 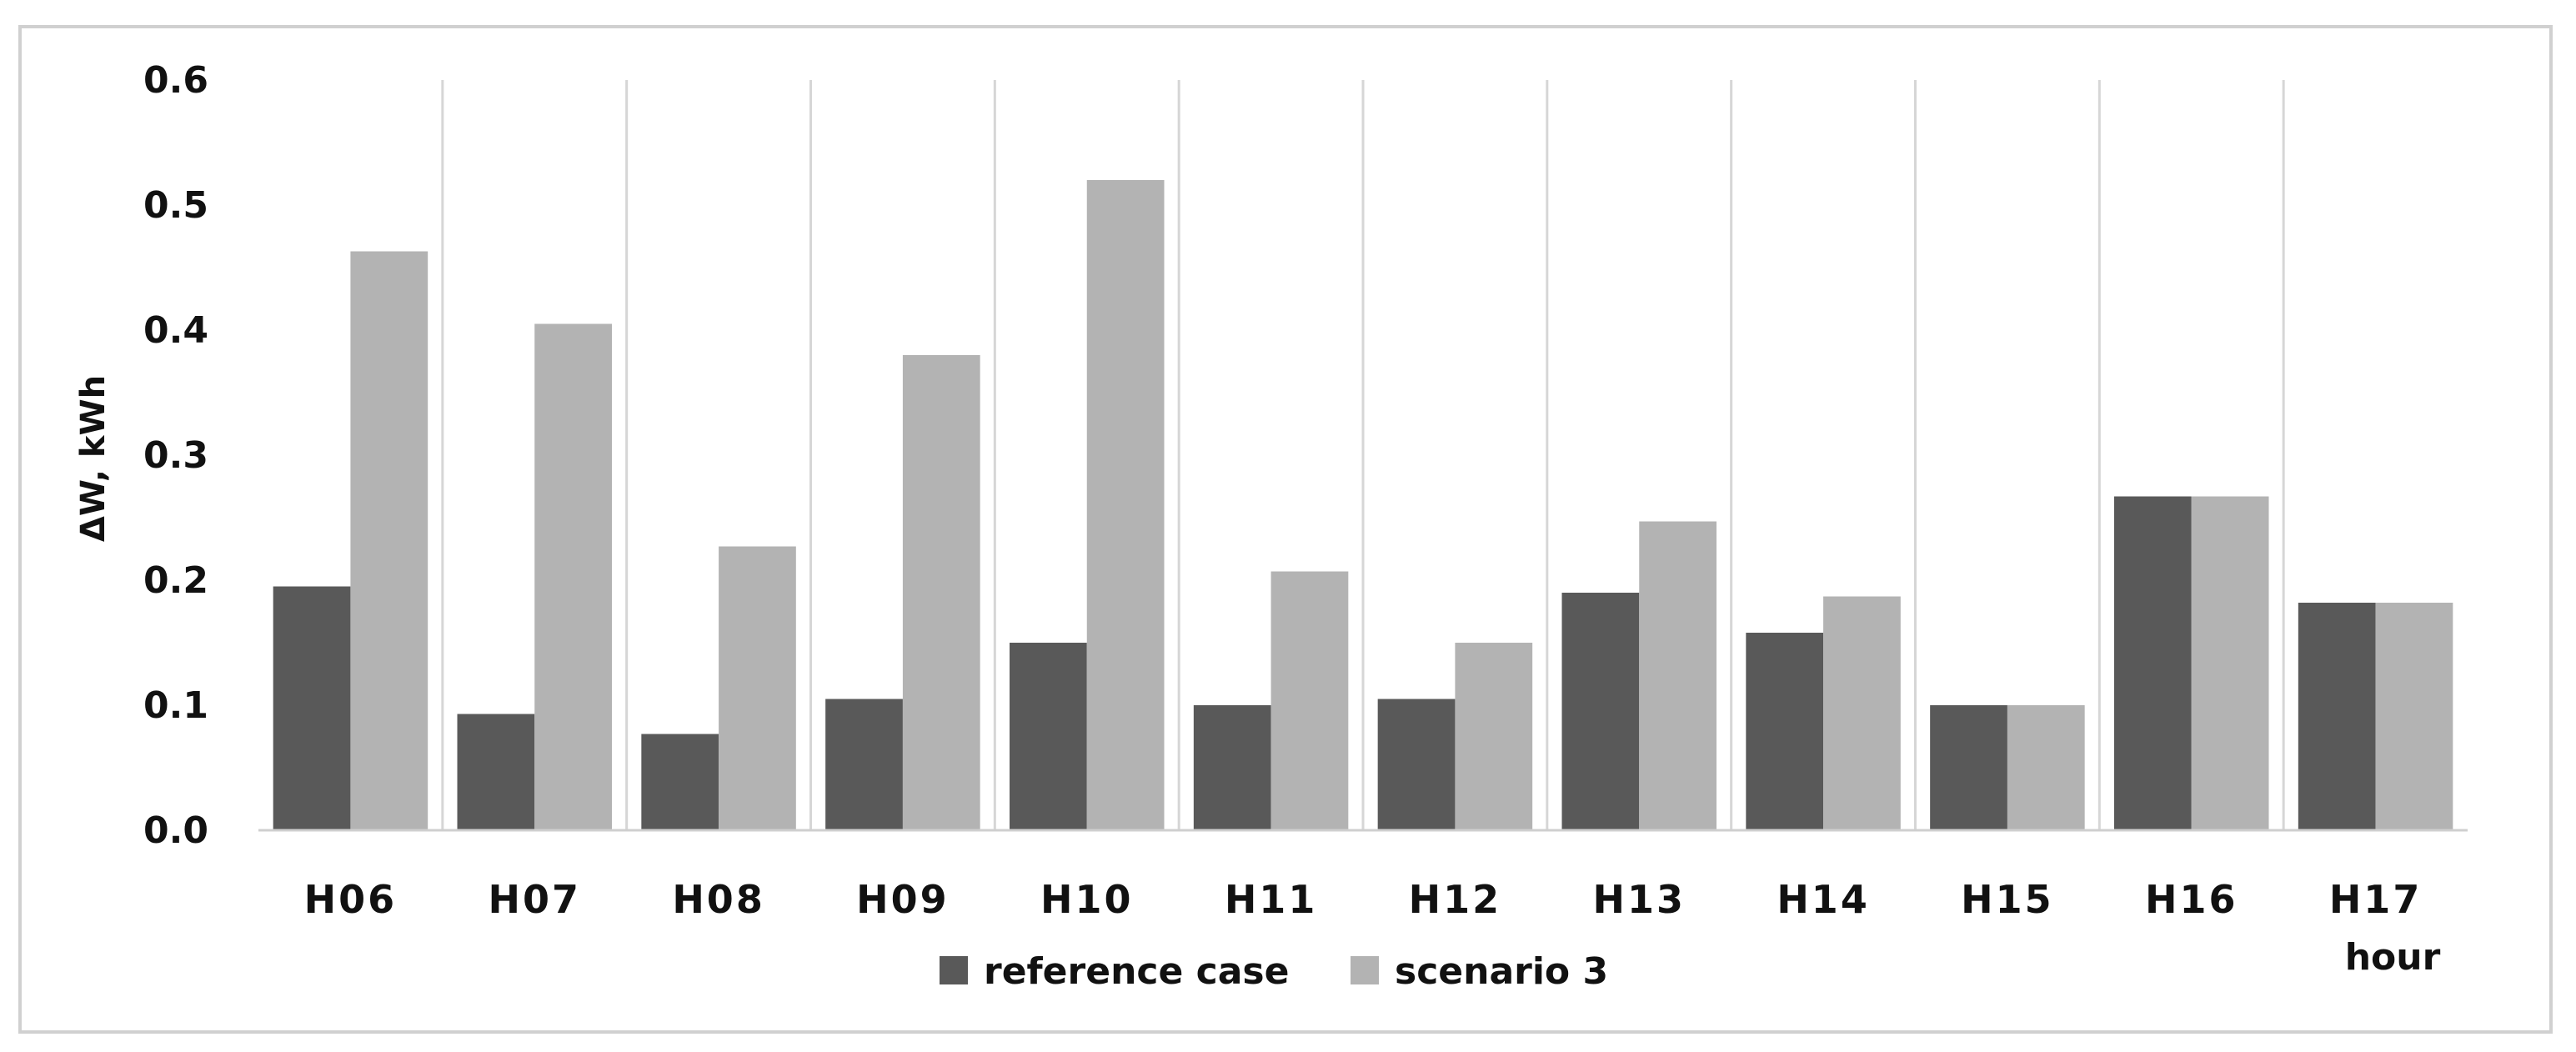 I want to click on bar-reference-case-H09, so click(x=864, y=764).